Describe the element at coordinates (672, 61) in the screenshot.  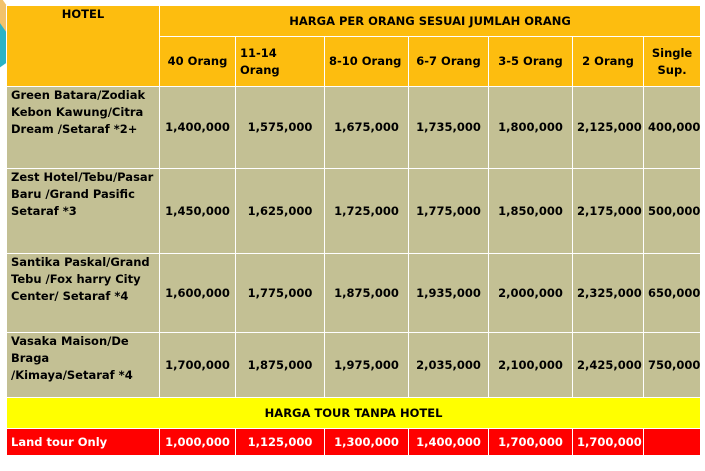
I see `column-header: Single Sup.` at that location.